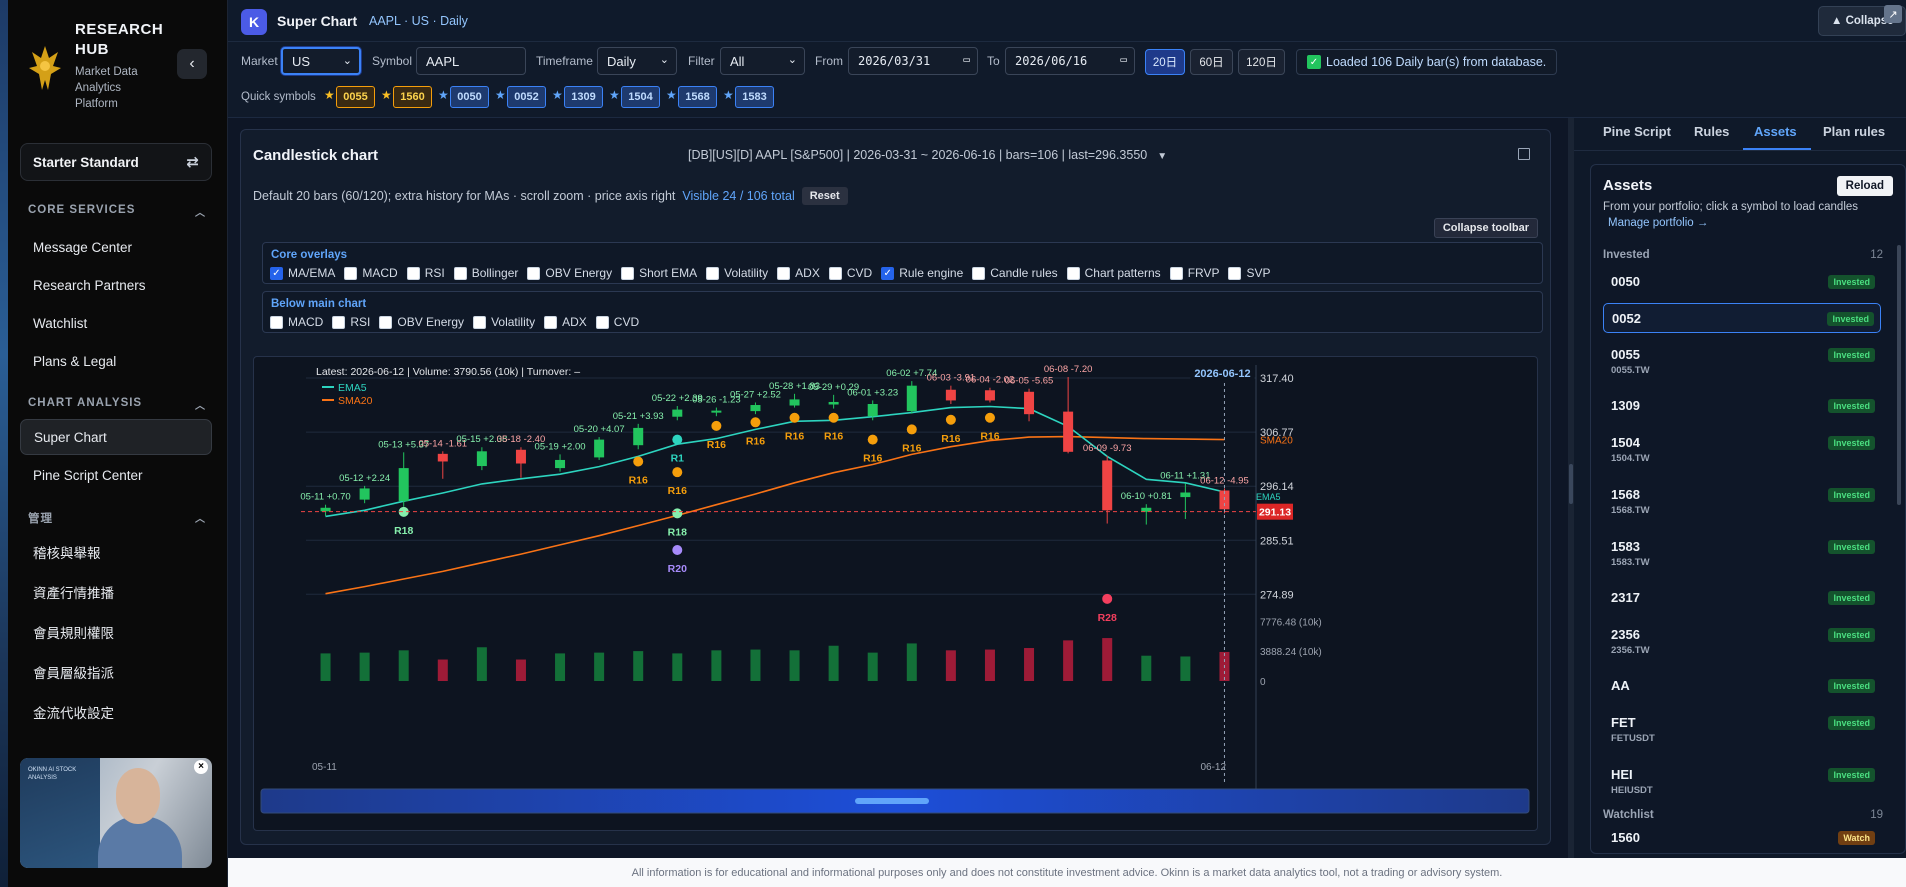 This screenshot has width=1906, height=887. What do you see at coordinates (1742, 362) in the screenshot?
I see `asset-row-0055: 0055 0055.TW Invested` at bounding box center [1742, 362].